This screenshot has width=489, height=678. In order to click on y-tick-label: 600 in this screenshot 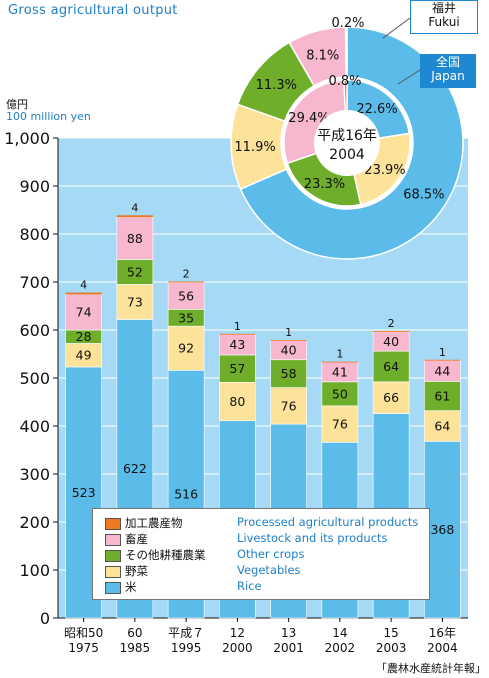, I will do `click(34, 330)`.